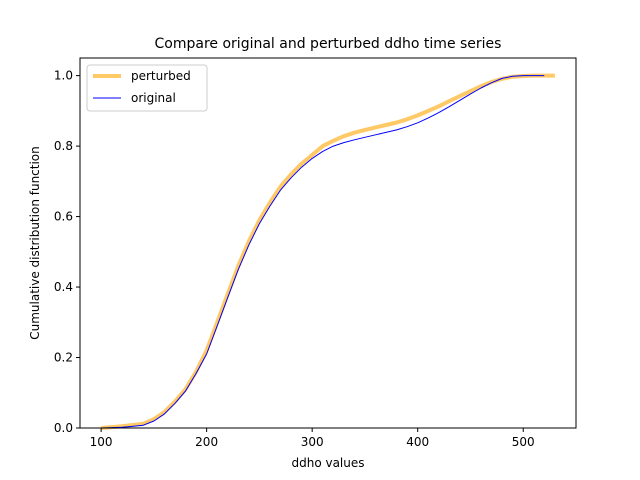 The height and width of the screenshot is (480, 640). I want to click on x-tick-label: 400, so click(417, 442).